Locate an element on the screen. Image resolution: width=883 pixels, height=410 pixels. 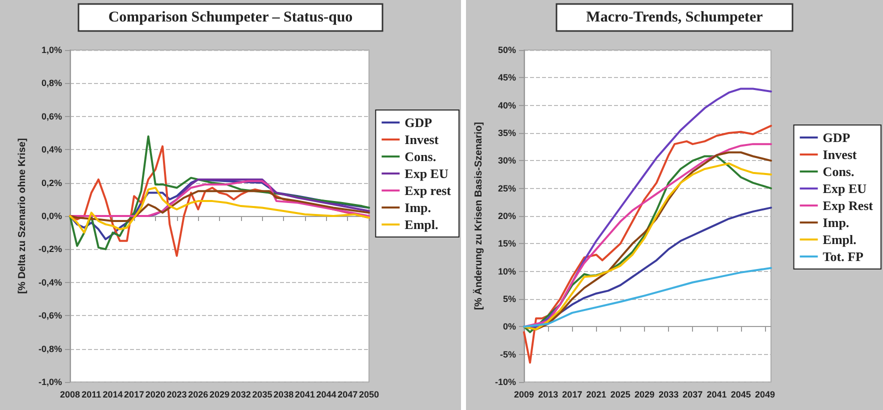
y-tick-label: 1,0% is located at coordinates (51, 50).